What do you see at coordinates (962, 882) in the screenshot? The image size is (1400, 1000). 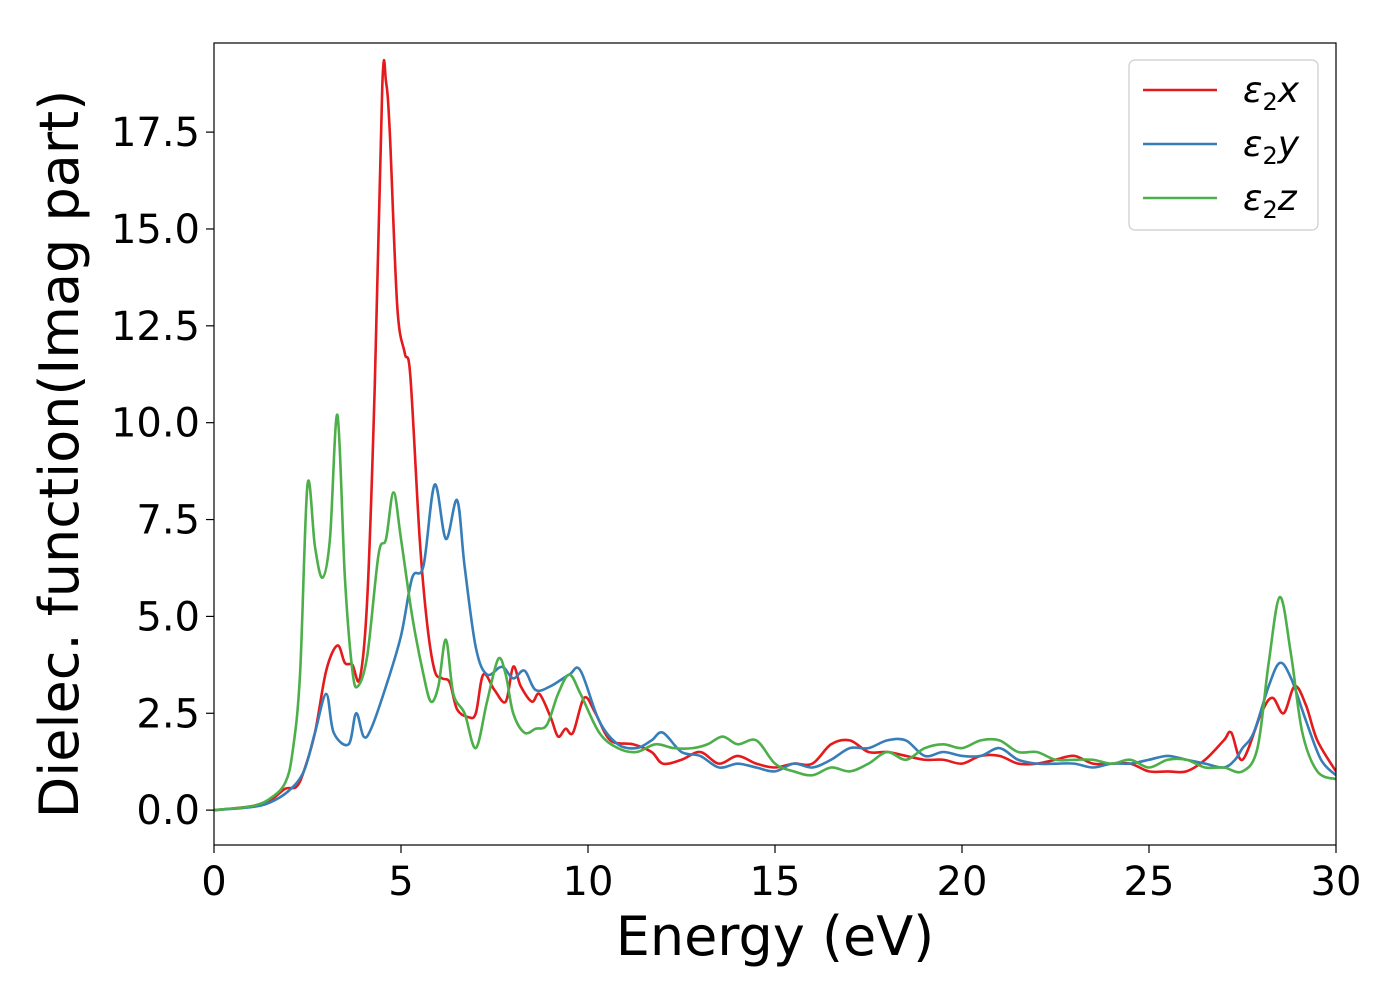 I see `x-tick-label: 20` at bounding box center [962, 882].